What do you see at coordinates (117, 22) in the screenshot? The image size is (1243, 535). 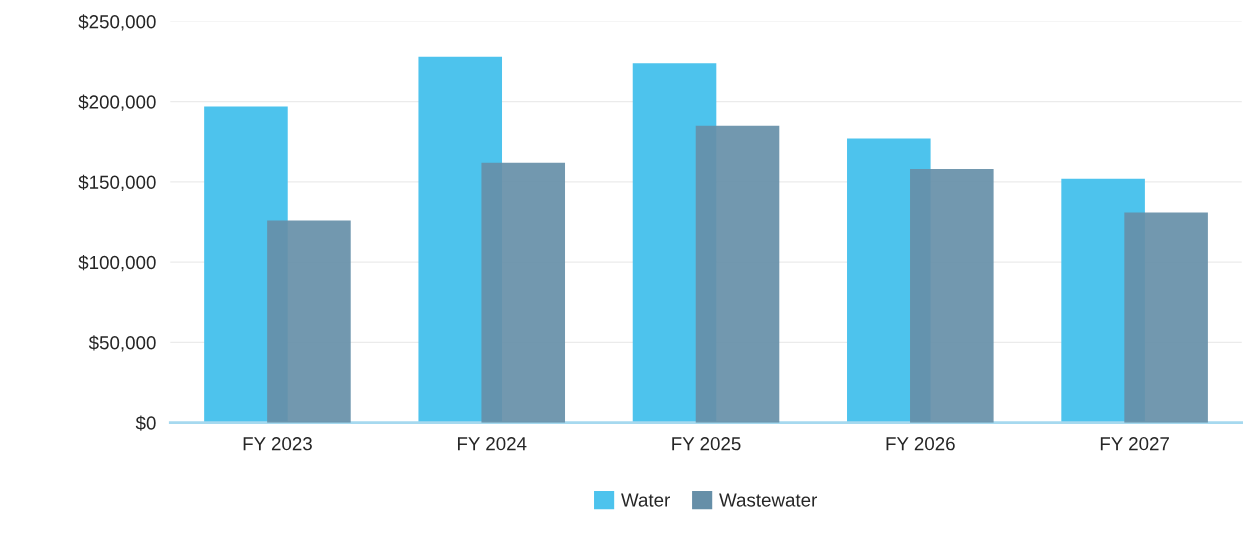 I see `y-tick-label: $250,000` at bounding box center [117, 22].